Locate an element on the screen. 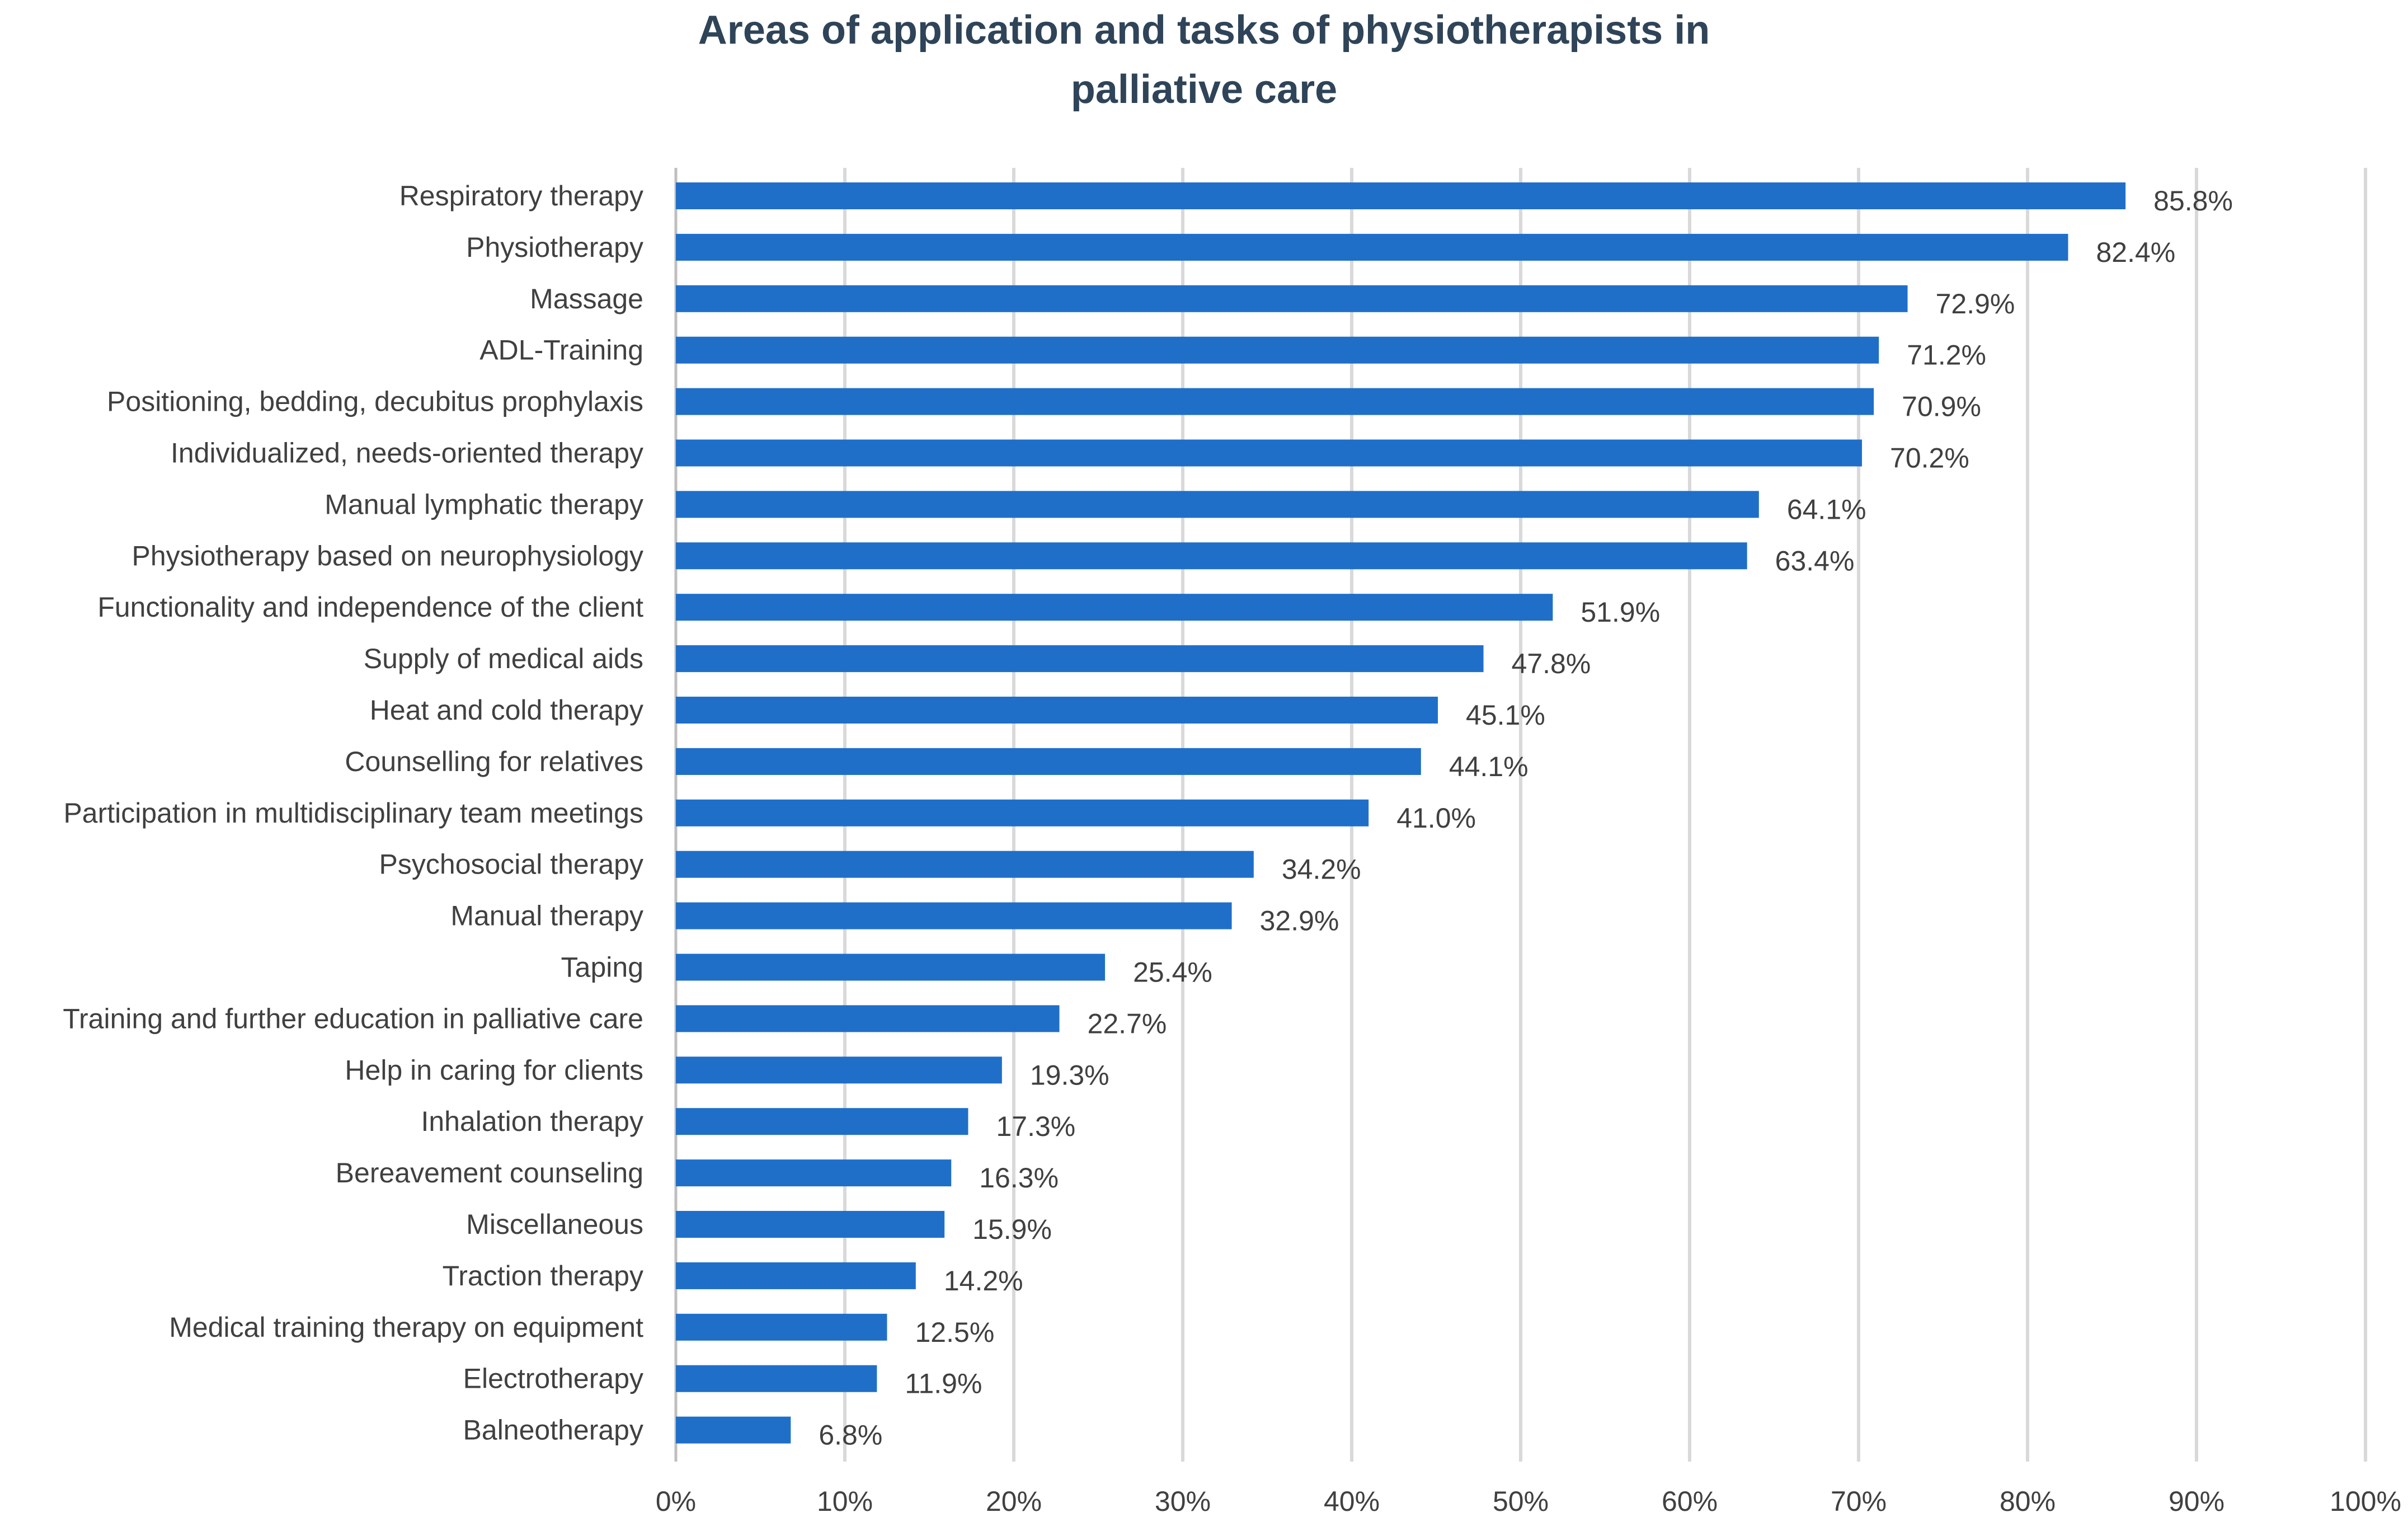 This screenshot has width=2408, height=1517. data-label: 71.2% is located at coordinates (1946, 356).